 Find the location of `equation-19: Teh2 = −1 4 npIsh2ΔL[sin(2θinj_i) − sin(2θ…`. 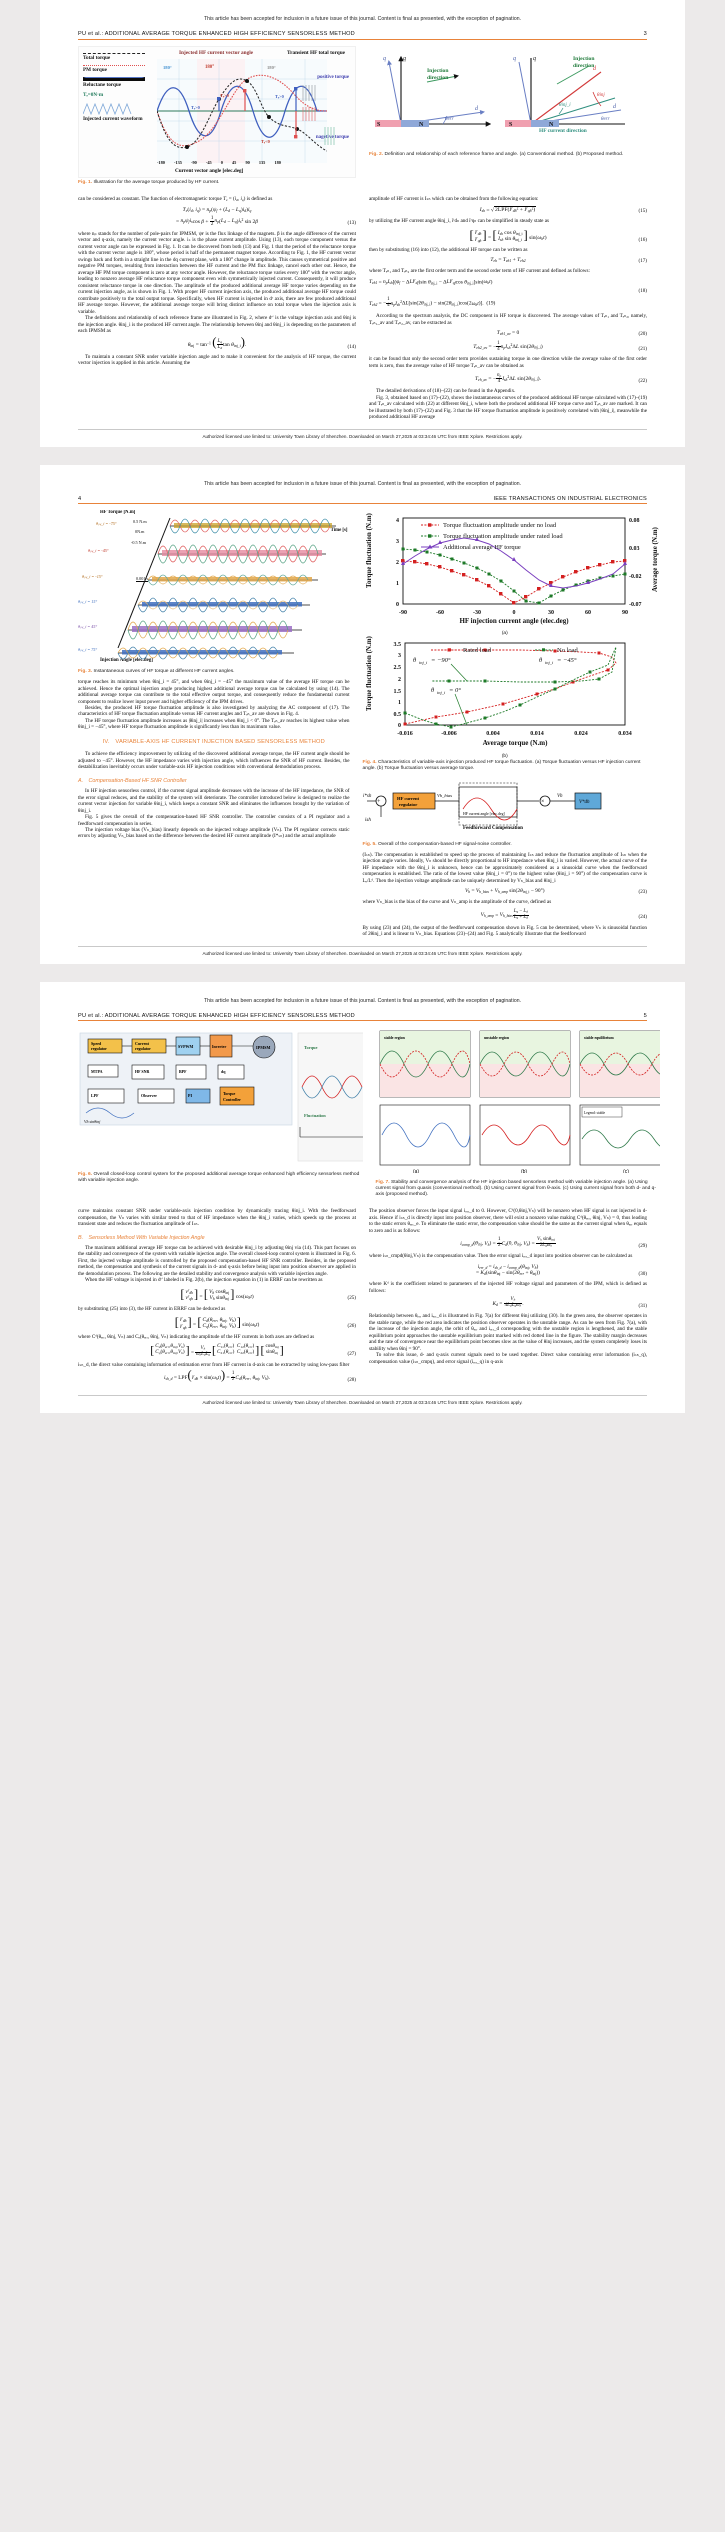

equation-19: Teh2 = −1 4 npIsh2ΔL[sin(2θinj_i) − sin(2θ… is located at coordinates (432, 303).